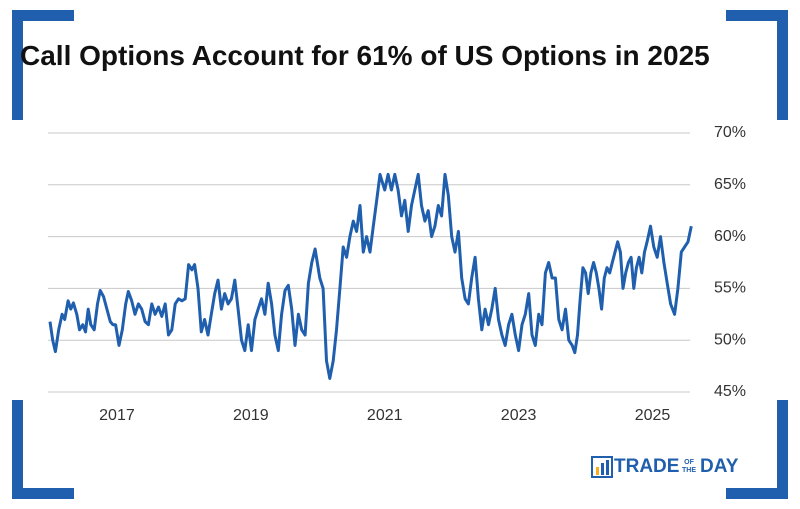 The image size is (800, 509). I want to click on x-tick-label: 2023, so click(519, 415).